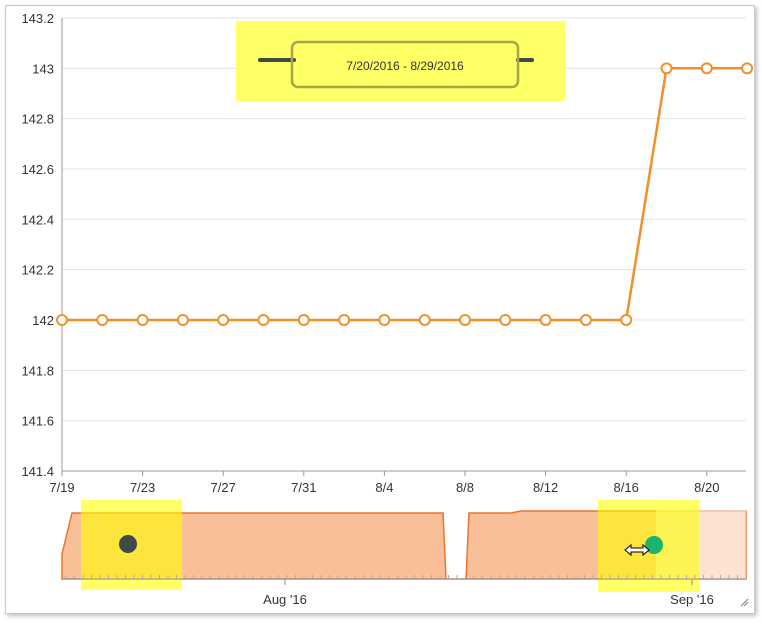 The image size is (762, 626). I want to click on navigator-label-aug: Aug '16, so click(285, 599).